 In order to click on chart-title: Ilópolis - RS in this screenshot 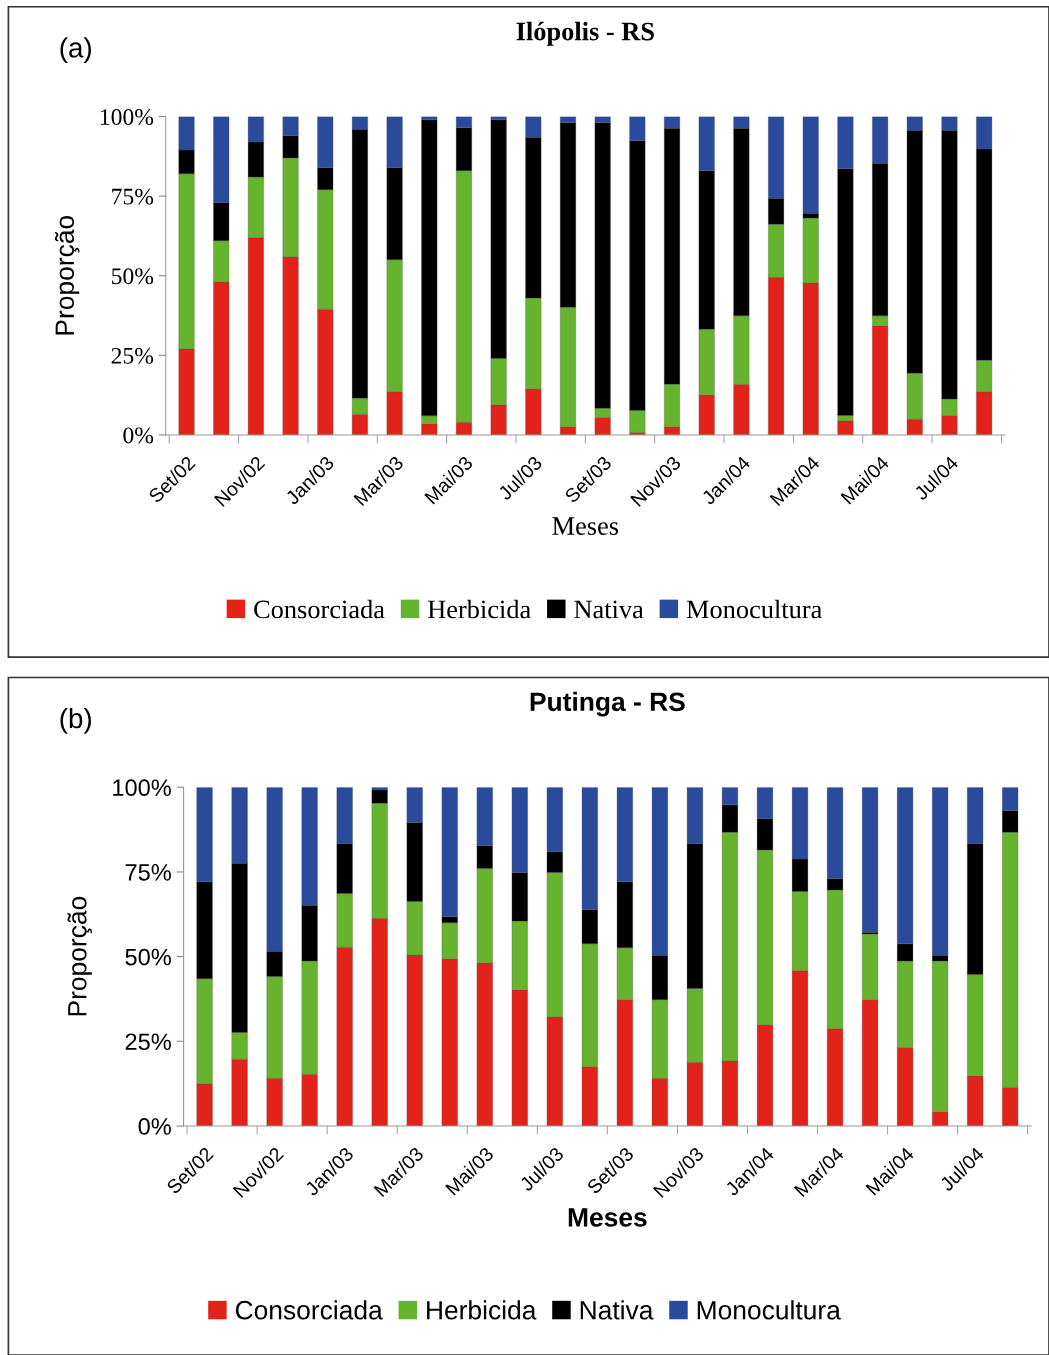, I will do `click(585, 33)`.